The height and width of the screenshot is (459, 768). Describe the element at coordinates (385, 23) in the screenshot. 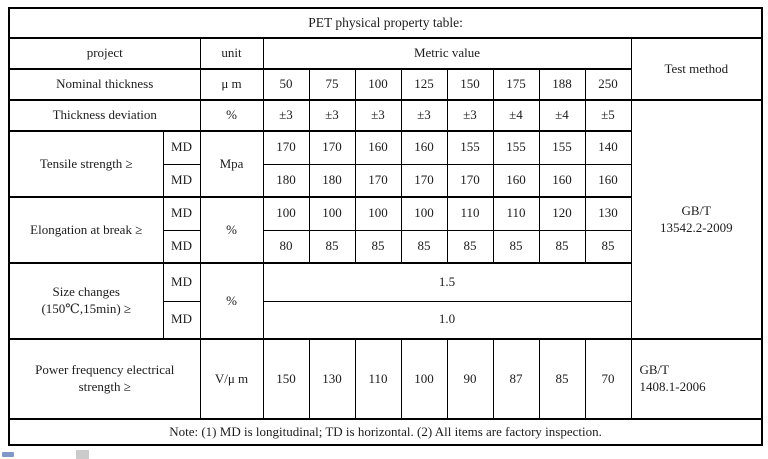

I see `table-title: PET physical property table:` at that location.